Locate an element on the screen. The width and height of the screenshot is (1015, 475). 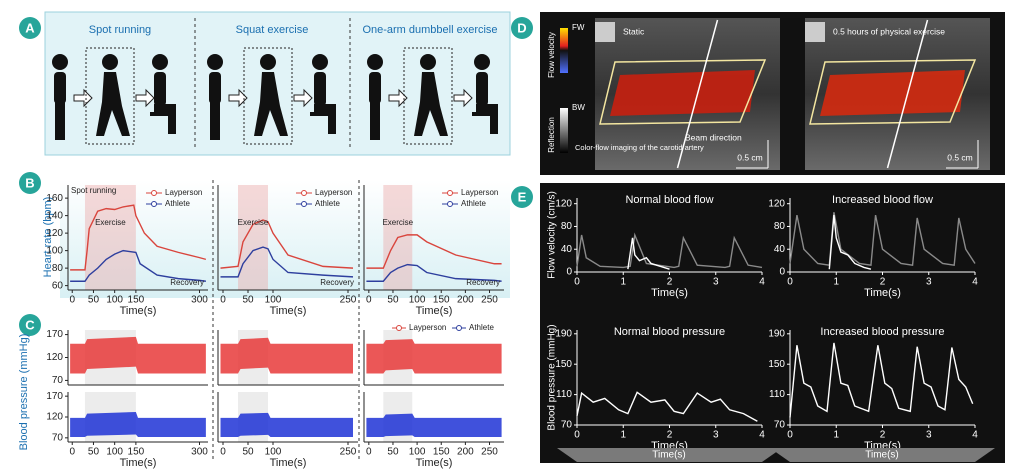
icon is located at coordinates (815, 32).